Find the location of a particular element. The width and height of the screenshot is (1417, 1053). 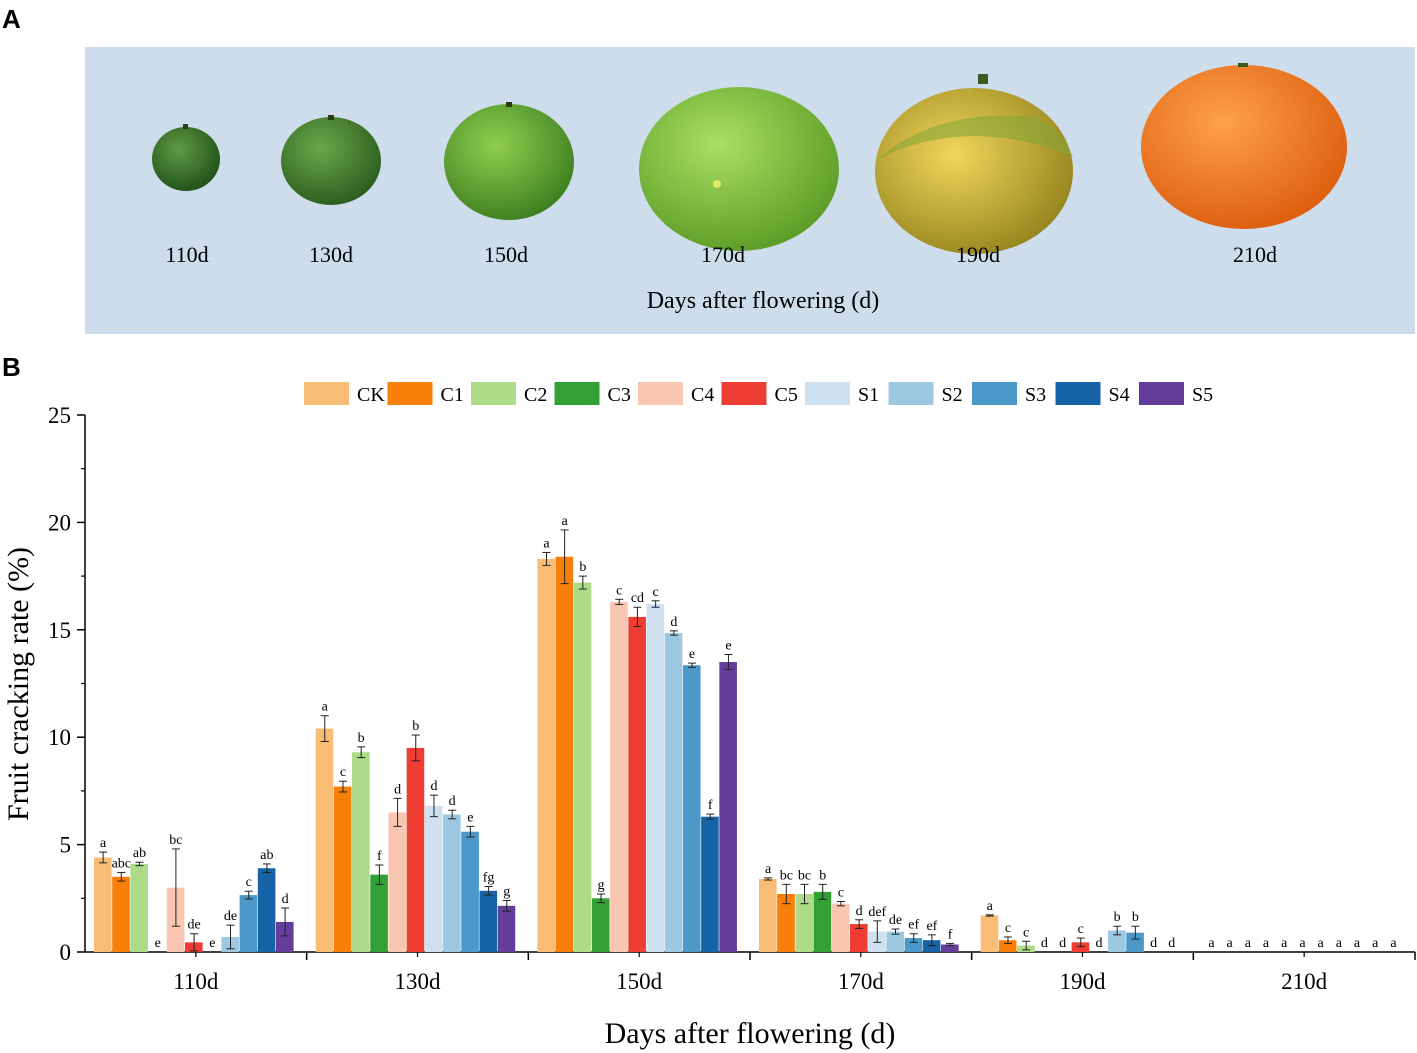

bar-CK-170d is located at coordinates (768, 915).